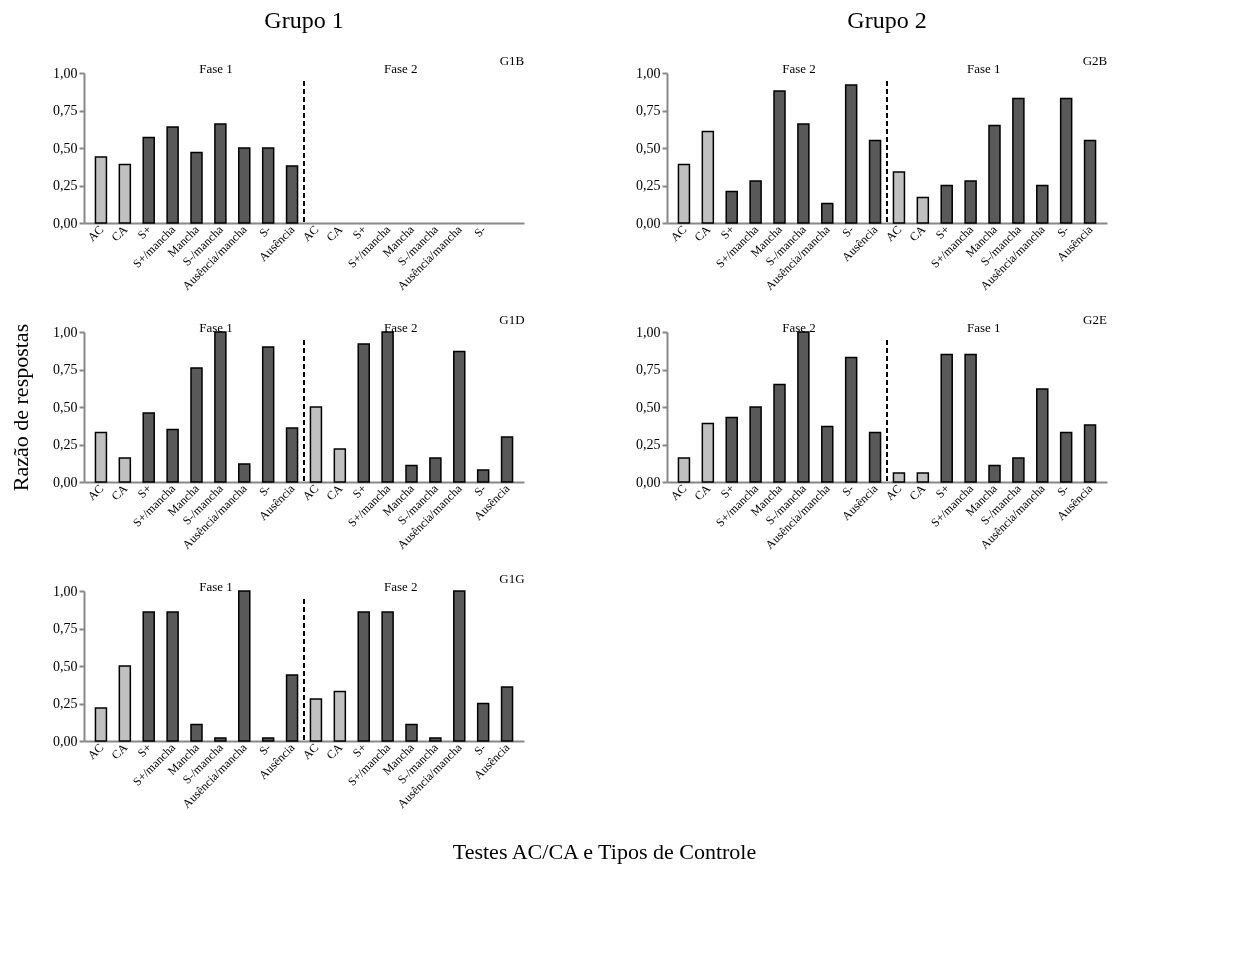  What do you see at coordinates (604, 851) in the screenshot?
I see `x-axis-title: Testes AC/CA e Tipos de Controle` at bounding box center [604, 851].